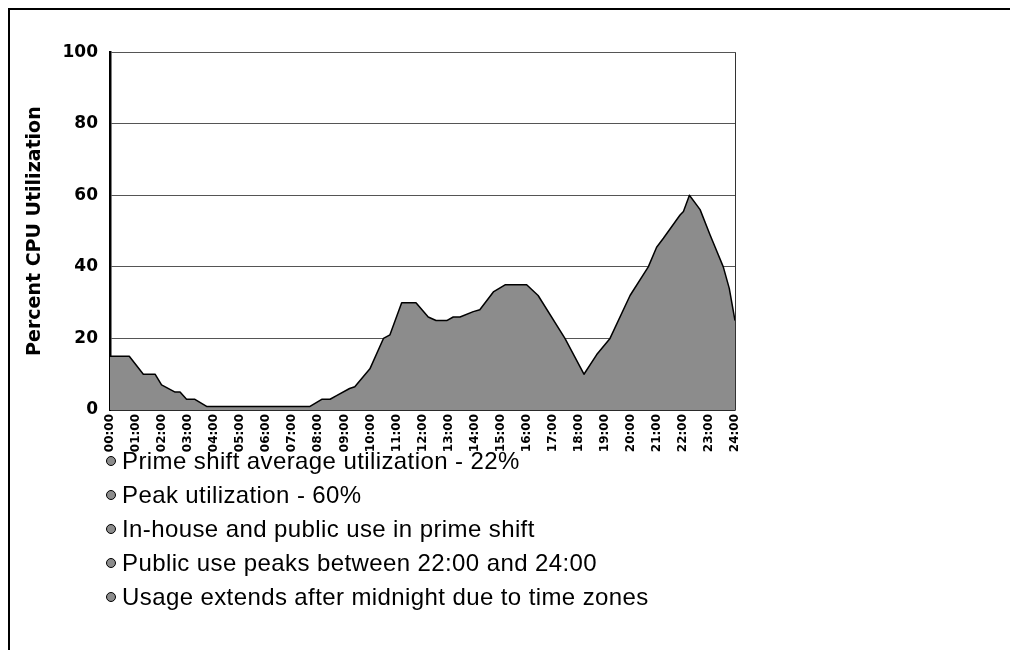 The width and height of the screenshot is (1010, 658). I want to click on y-axis-title: Percent CPU Utilization, so click(33, 231).